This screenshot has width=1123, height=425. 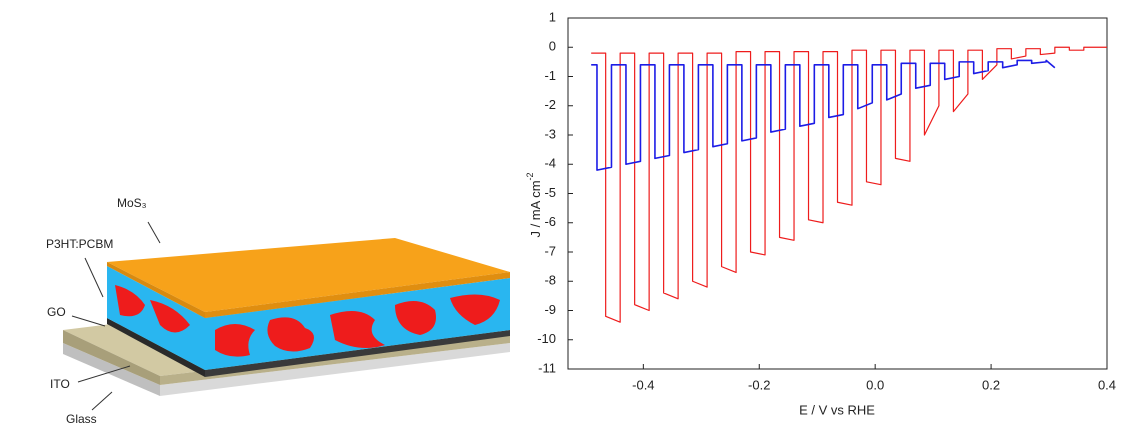 I want to click on glass-front, so click(x=335, y=369).